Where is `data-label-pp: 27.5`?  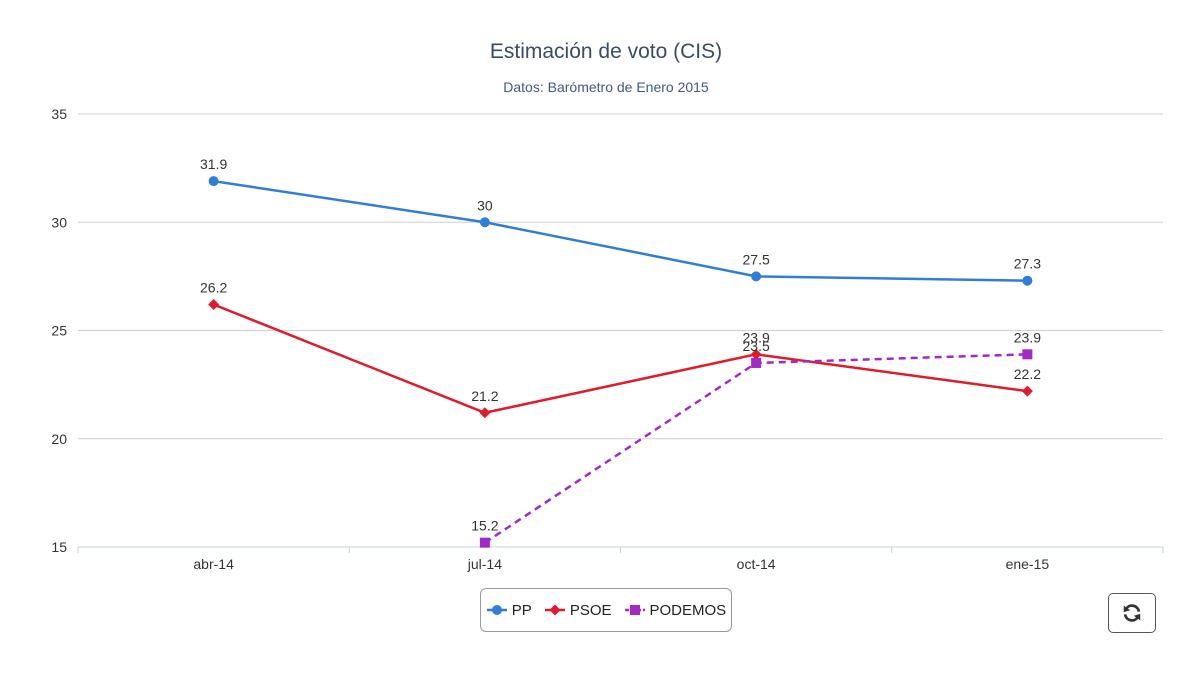
data-label-pp: 27.5 is located at coordinates (756, 259).